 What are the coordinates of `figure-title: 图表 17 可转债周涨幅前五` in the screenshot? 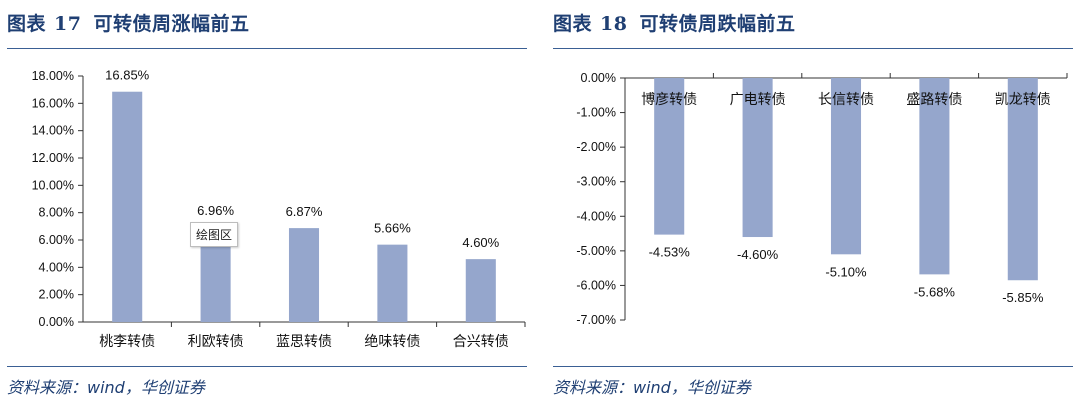 It's located at (128, 22).